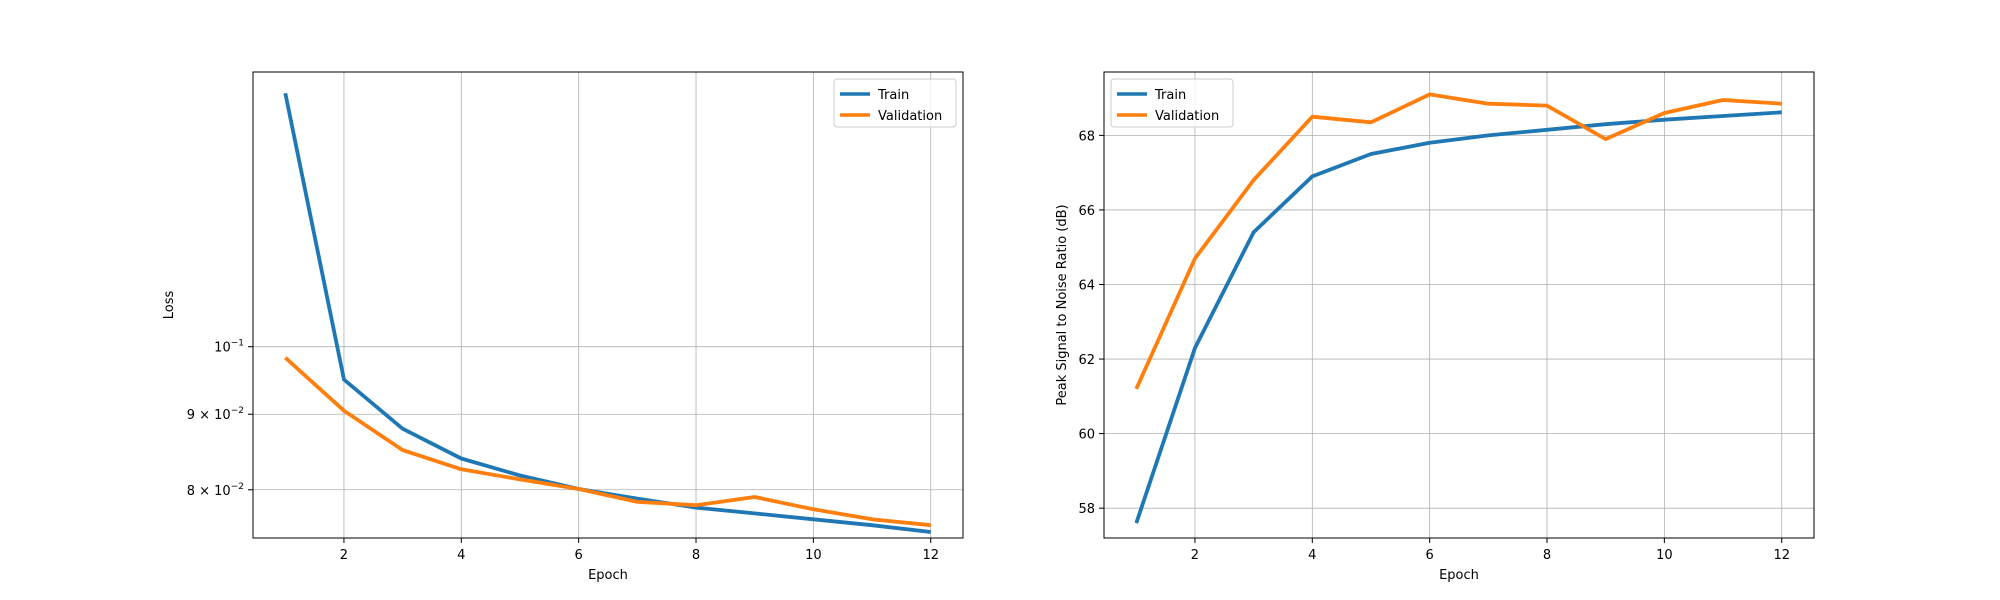  I want to click on loss-legend-validation-label: Validation, so click(910, 116).